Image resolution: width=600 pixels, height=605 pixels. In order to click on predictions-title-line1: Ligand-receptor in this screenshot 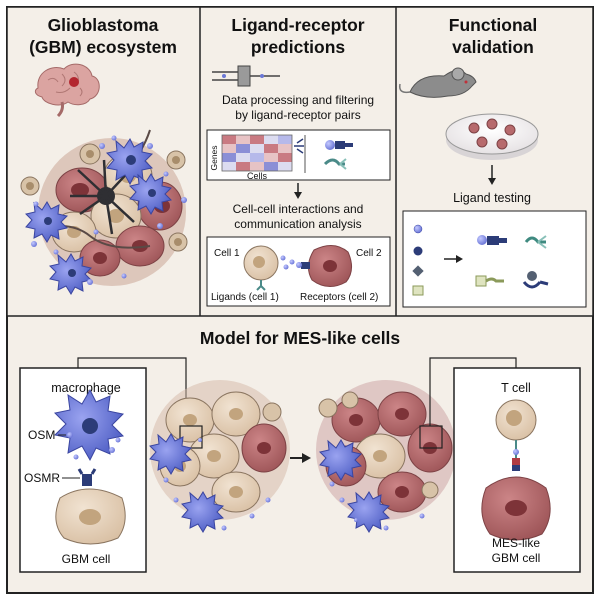, I will do `click(297, 25)`.